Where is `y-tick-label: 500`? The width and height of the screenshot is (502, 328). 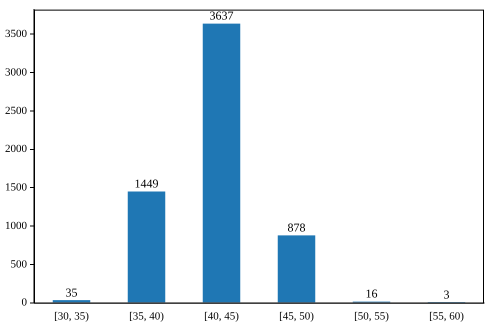
y-tick-label: 500 is located at coordinates (19, 264).